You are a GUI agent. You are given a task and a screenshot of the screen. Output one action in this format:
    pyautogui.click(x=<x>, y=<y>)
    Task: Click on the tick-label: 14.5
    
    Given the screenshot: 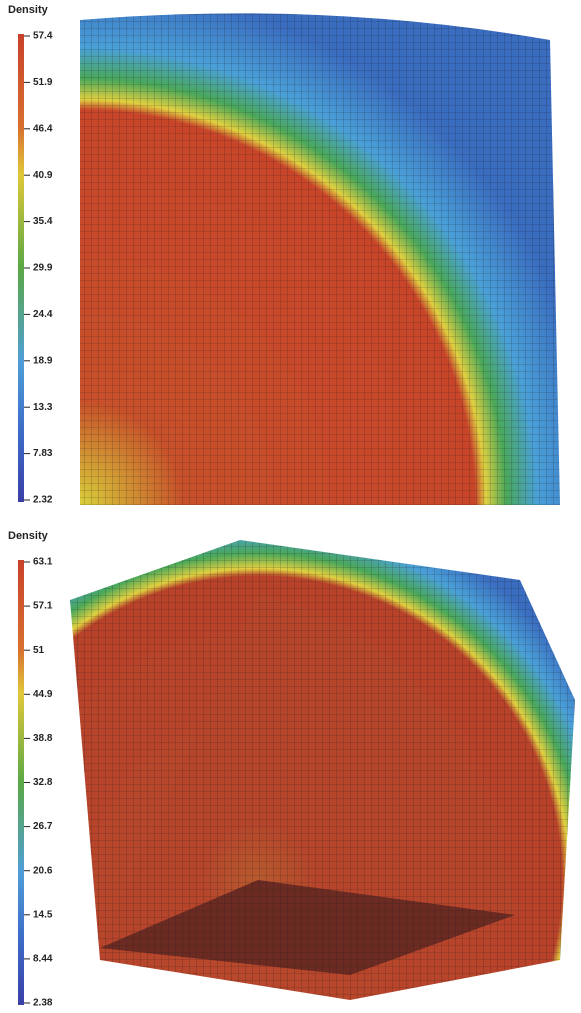 What is the action you would take?
    pyautogui.click(x=43, y=914)
    